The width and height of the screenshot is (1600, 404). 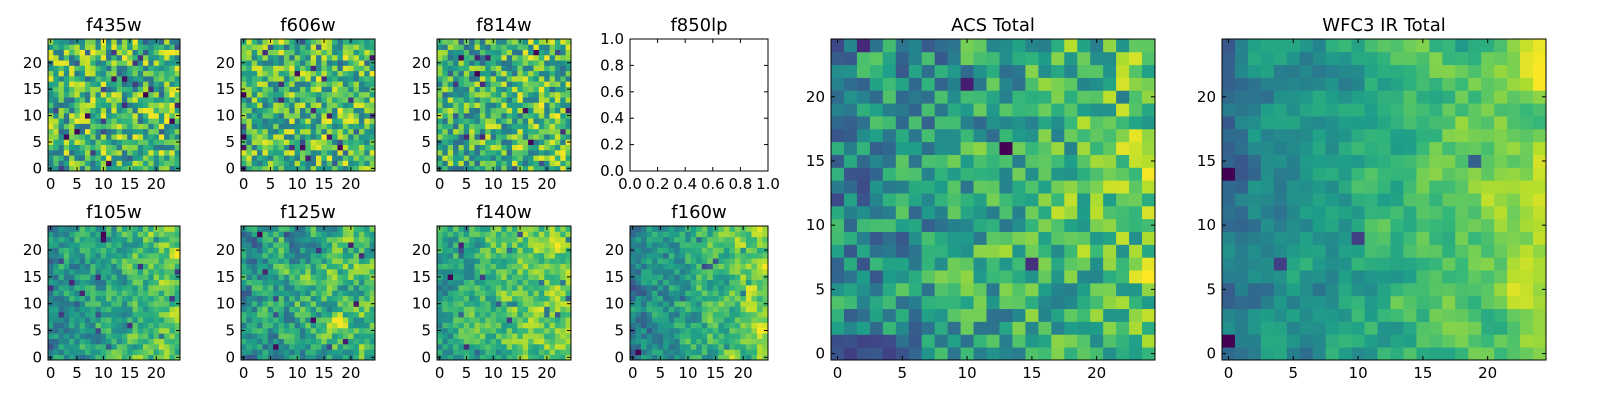 I want to click on y-tick-label: 10, so click(x=225, y=116).